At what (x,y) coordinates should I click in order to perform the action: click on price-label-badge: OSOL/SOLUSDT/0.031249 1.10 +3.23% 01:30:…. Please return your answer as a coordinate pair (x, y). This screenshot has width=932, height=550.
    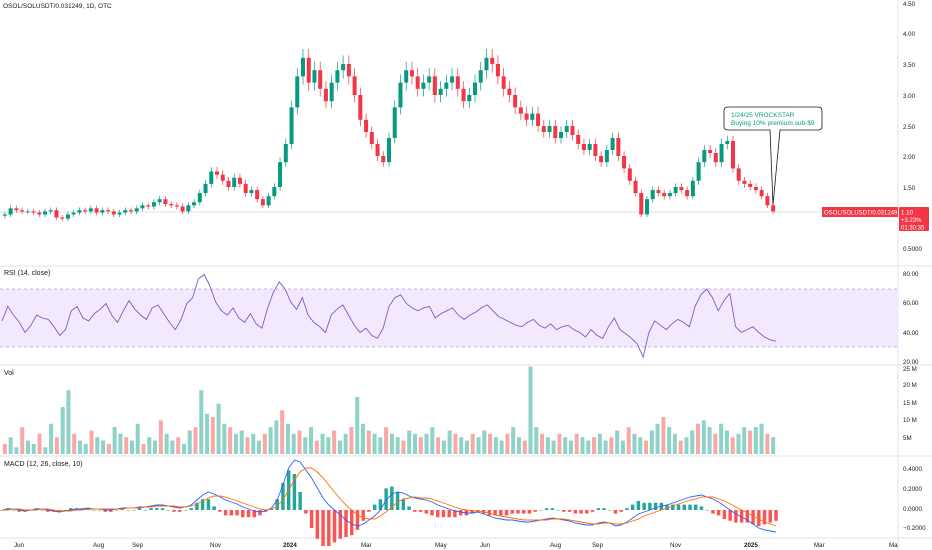
    Looking at the image, I should click on (875, 219).